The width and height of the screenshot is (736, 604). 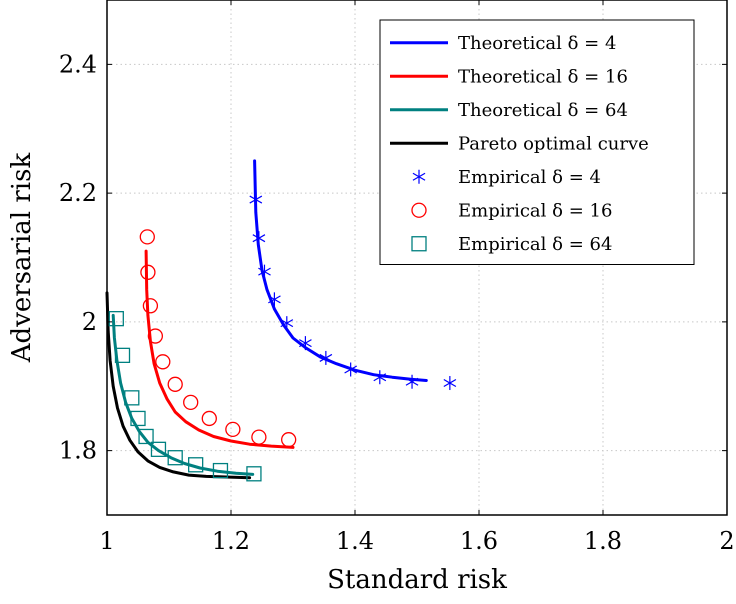 What do you see at coordinates (553, 143) in the screenshot?
I see `legend-label: Pareto optimal curve` at bounding box center [553, 143].